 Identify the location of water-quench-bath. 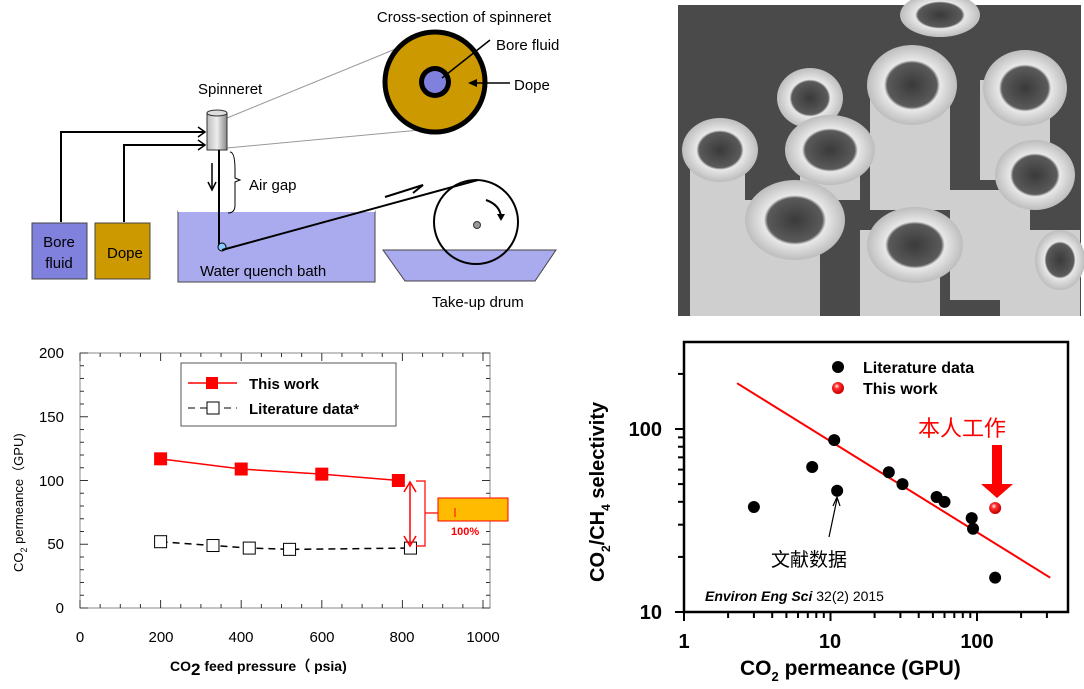
(276, 246).